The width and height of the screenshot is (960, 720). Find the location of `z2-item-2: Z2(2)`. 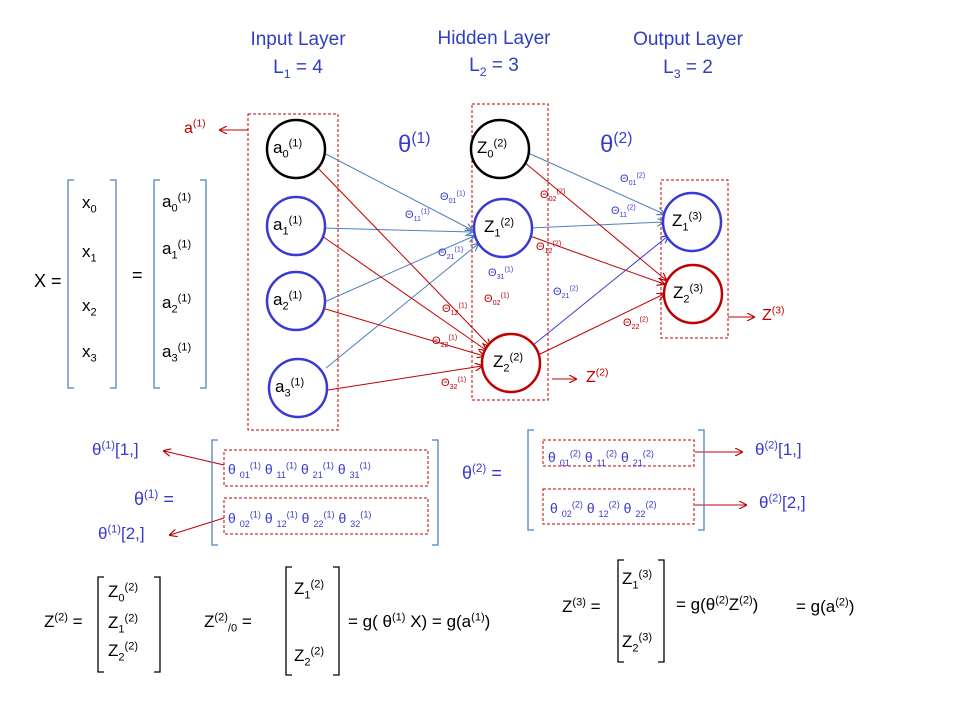

z2-item-2: Z2(2) is located at coordinates (123, 652).